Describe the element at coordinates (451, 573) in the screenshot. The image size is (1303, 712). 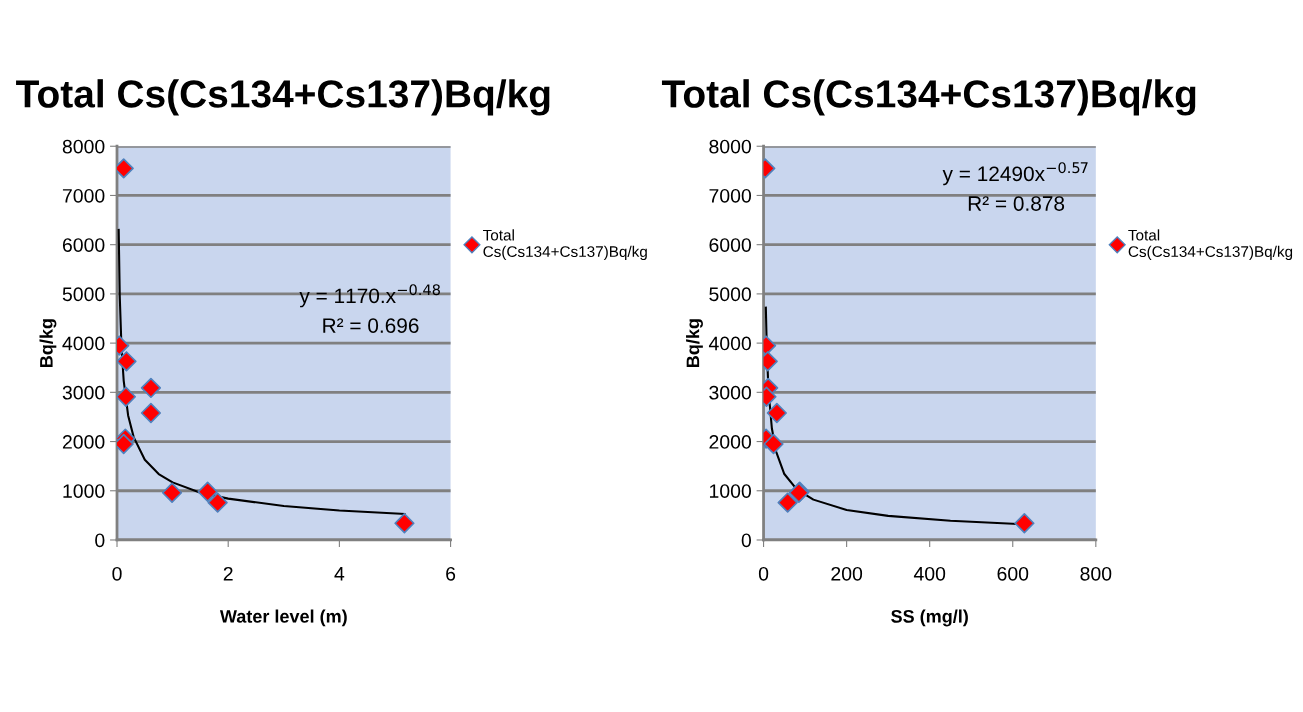
I see `x-tick-label: 6` at that location.